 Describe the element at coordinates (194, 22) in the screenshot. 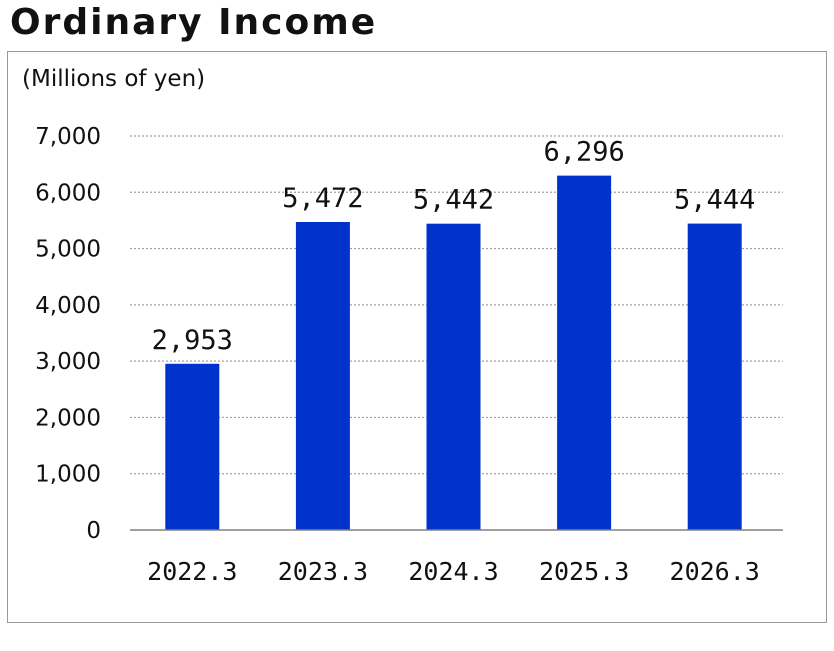

I see `chart-title: Ordinary Income` at that location.